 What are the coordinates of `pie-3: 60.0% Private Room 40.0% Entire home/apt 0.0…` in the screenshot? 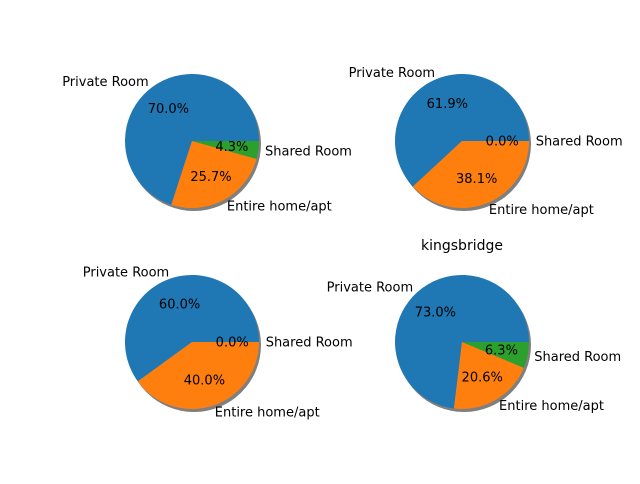 It's located at (218, 342).